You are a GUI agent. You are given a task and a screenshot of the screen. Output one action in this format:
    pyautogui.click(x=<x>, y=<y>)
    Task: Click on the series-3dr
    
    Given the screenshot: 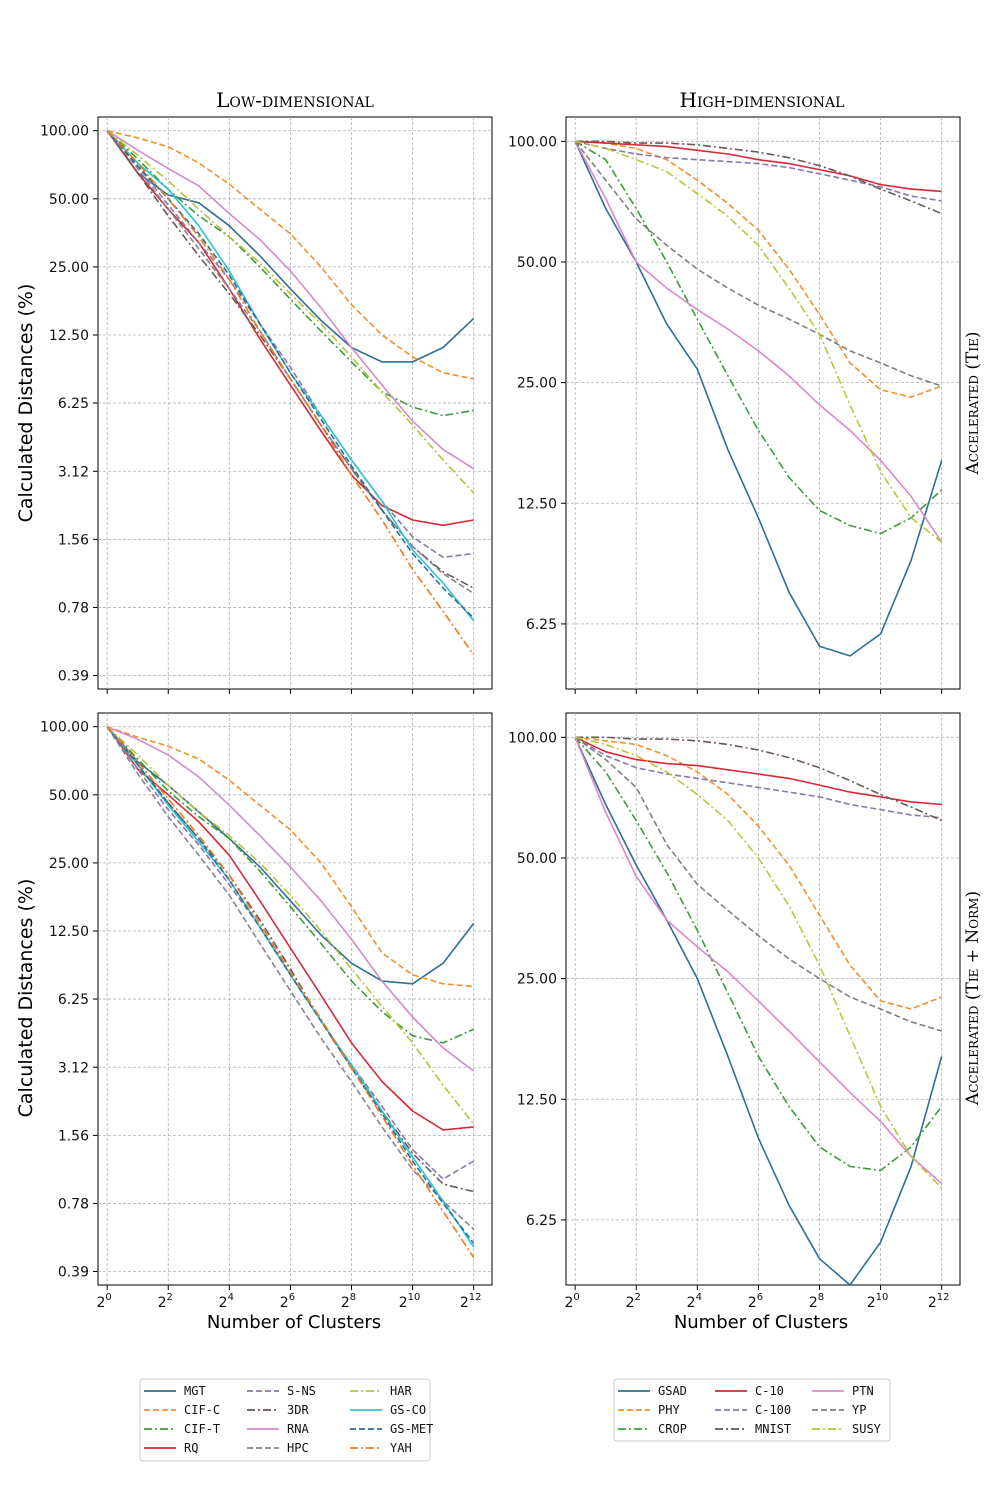 What is the action you would take?
    pyautogui.click(x=290, y=959)
    